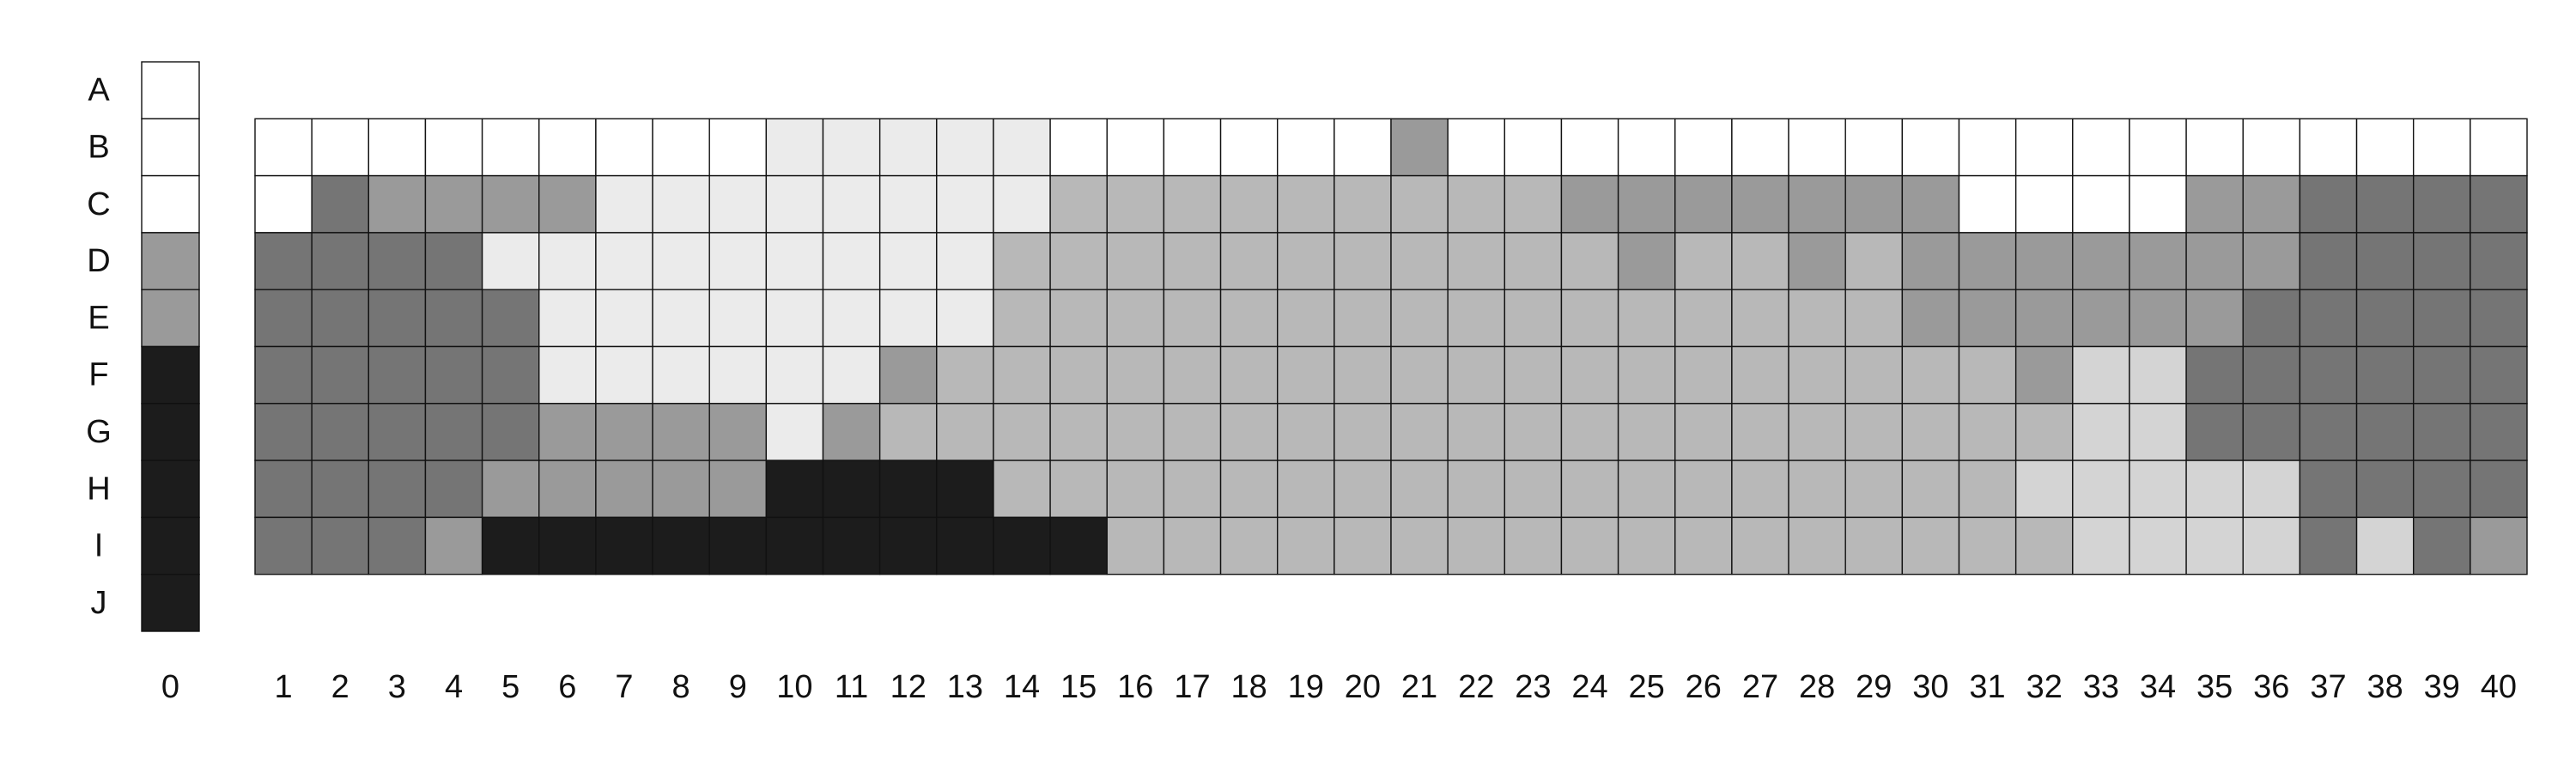 The width and height of the screenshot is (2576, 773). Describe the element at coordinates (170, 432) in the screenshot. I see `scale-cell-g` at that location.